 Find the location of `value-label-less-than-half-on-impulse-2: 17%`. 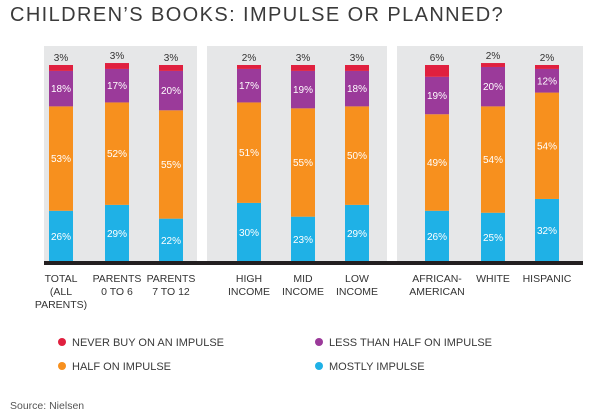

value-label-less-than-half-on-impulse-2: 17% is located at coordinates (117, 86).